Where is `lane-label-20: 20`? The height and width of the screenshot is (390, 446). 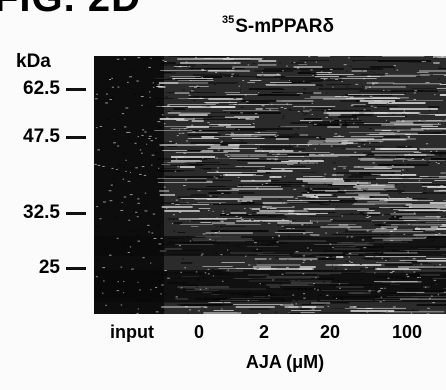 lane-label-20: 20 is located at coordinates (330, 332).